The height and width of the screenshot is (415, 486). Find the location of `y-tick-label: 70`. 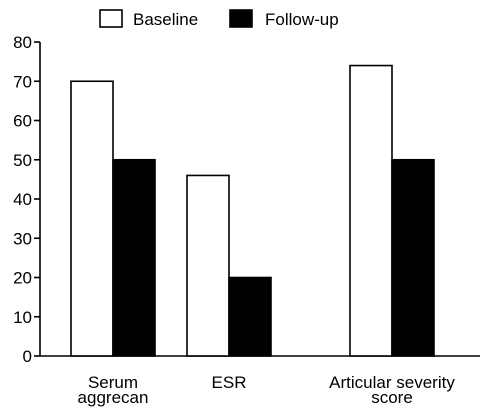

y-tick-label: 70 is located at coordinates (22, 81).